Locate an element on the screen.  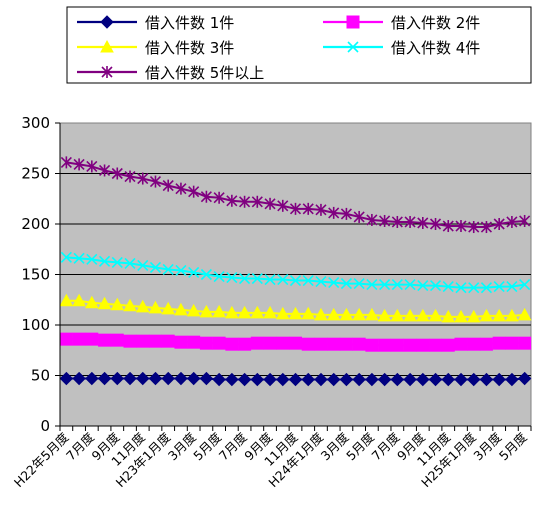
y-axis: 0 50 100 150 200 250 300 is located at coordinates (40, 274).